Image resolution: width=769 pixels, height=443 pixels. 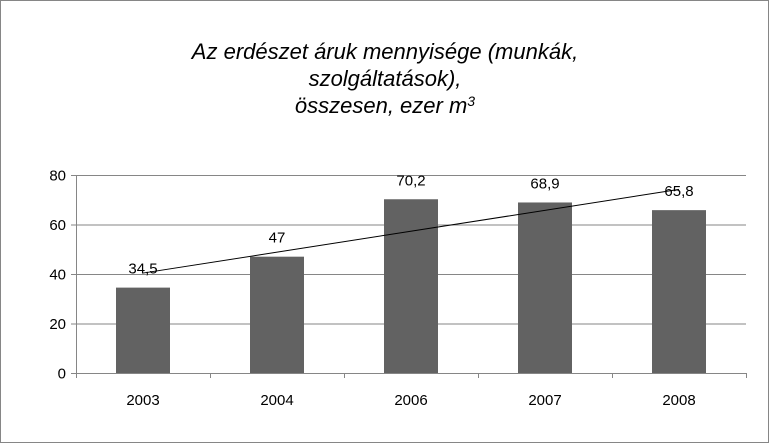 I want to click on y-tick-label: 20, so click(x=57, y=324).